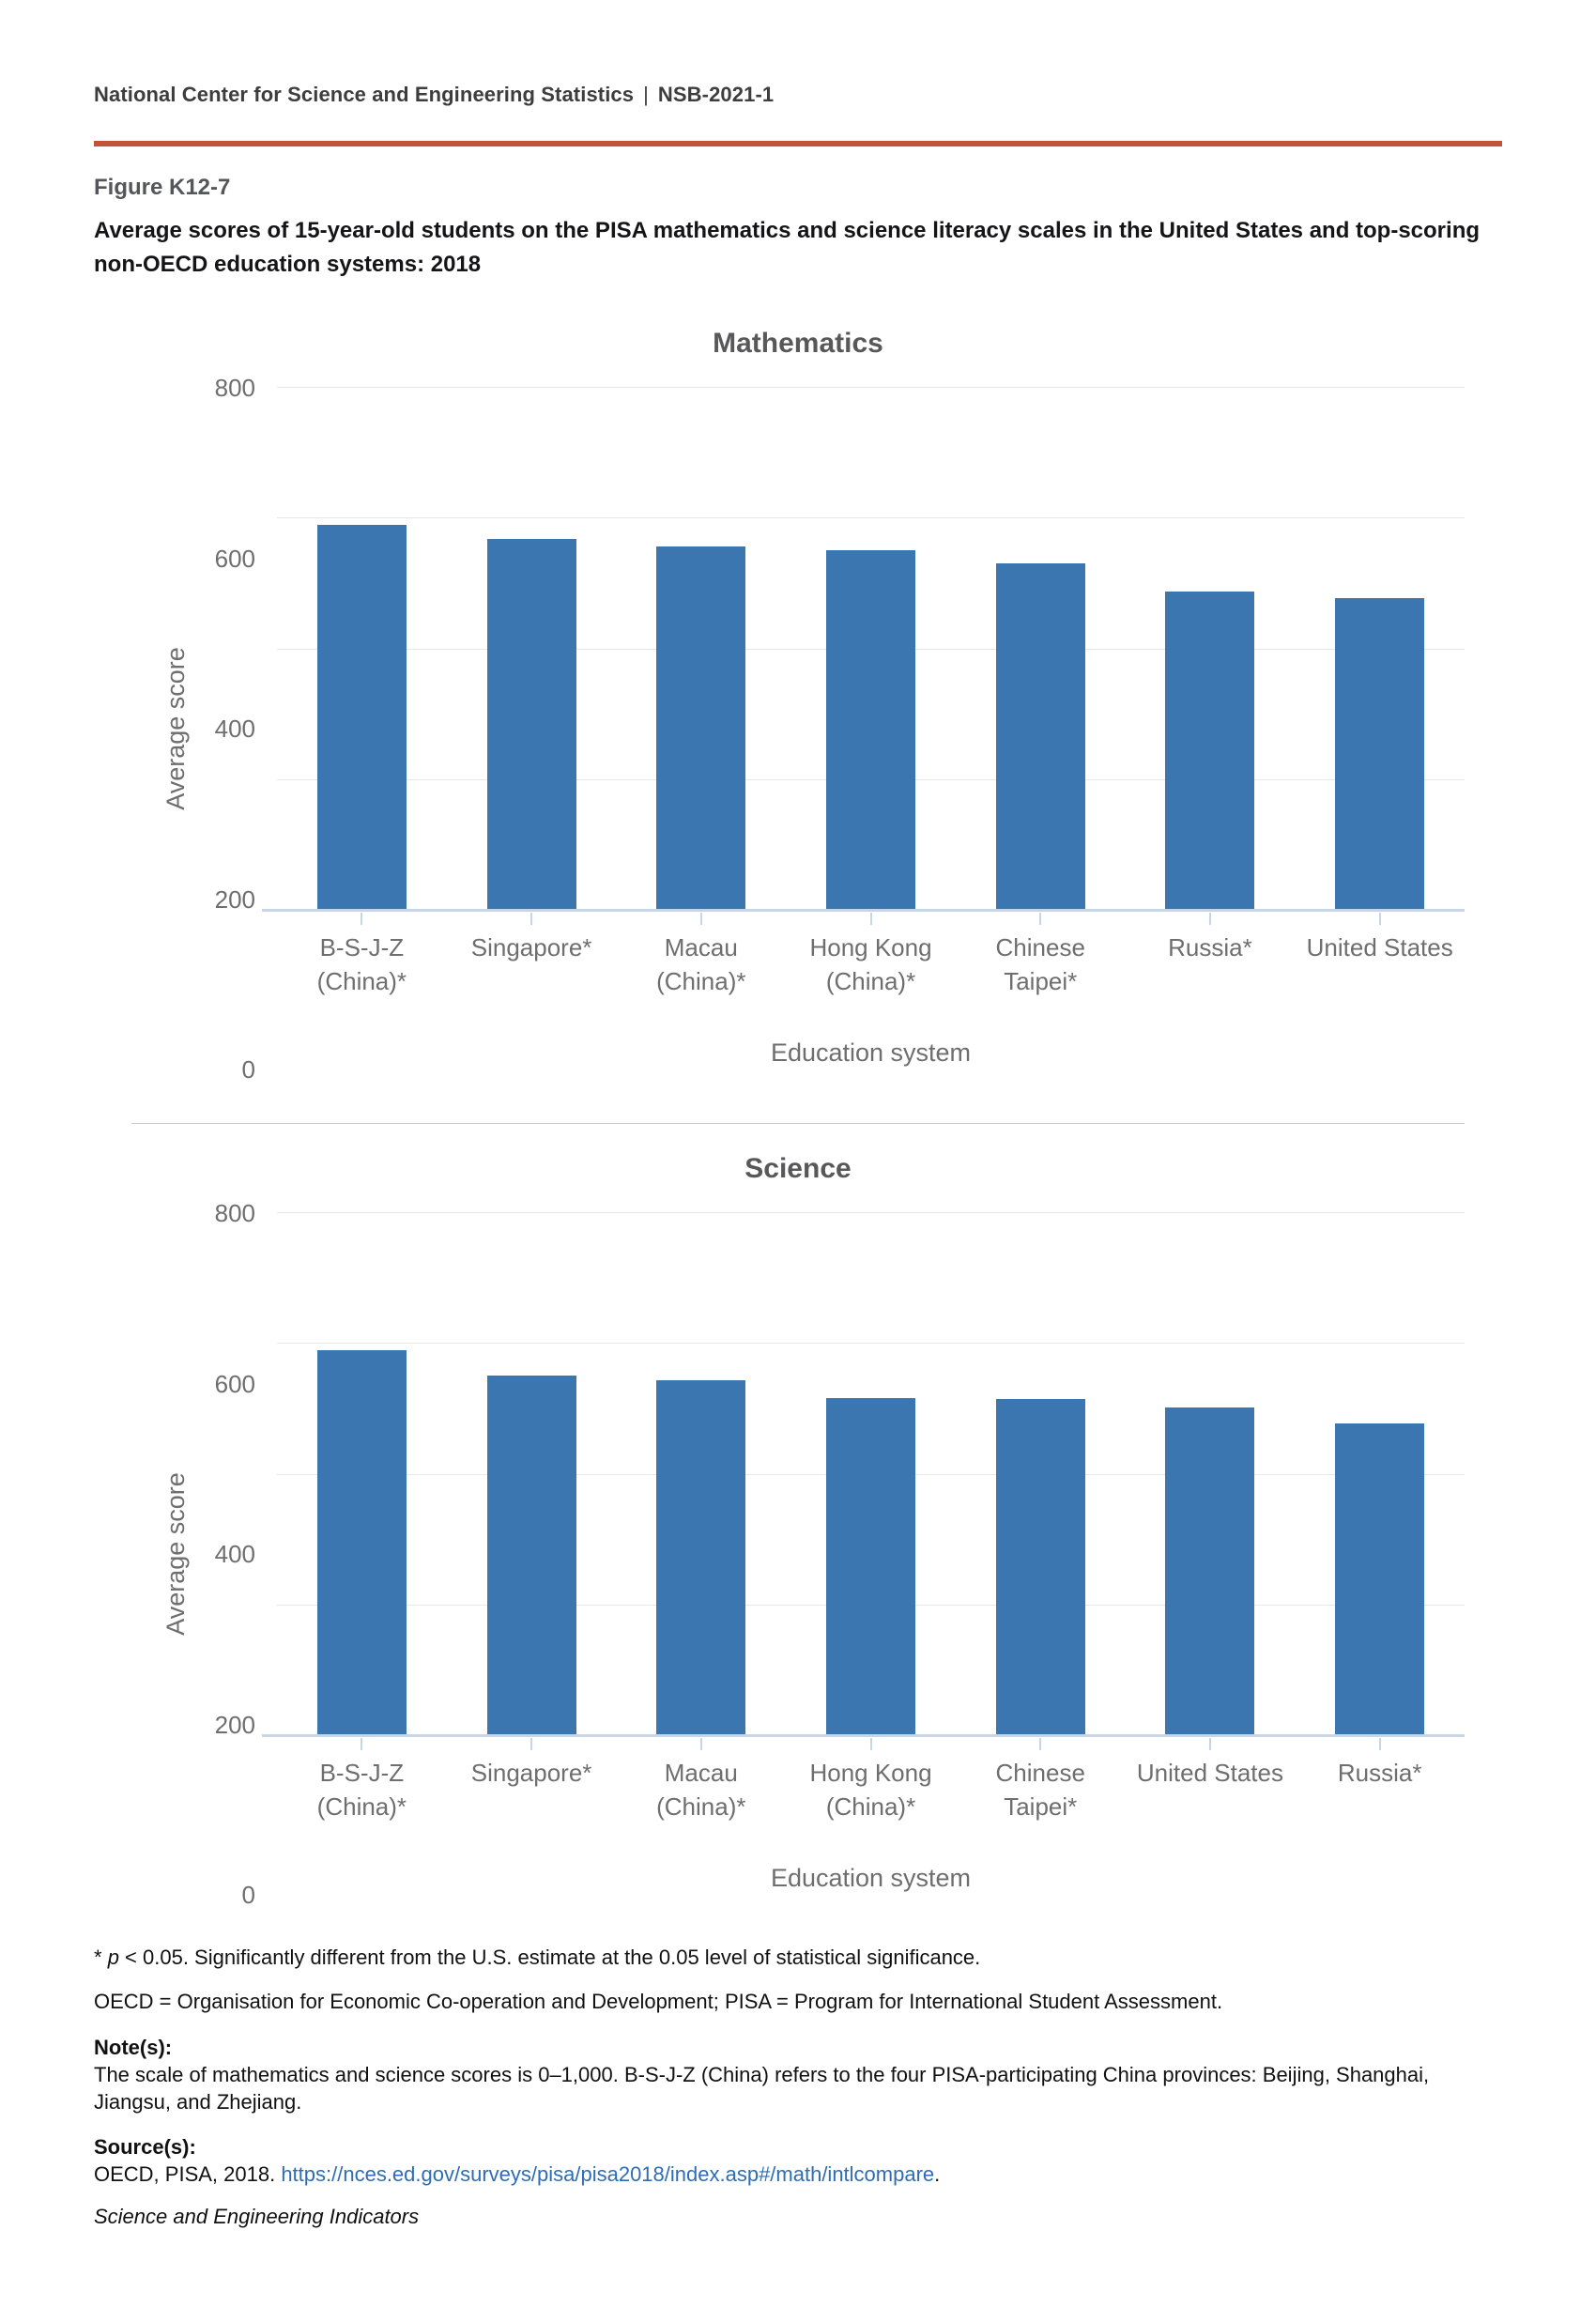  I want to click on notes-heading: Note(s):, so click(134, 2047).